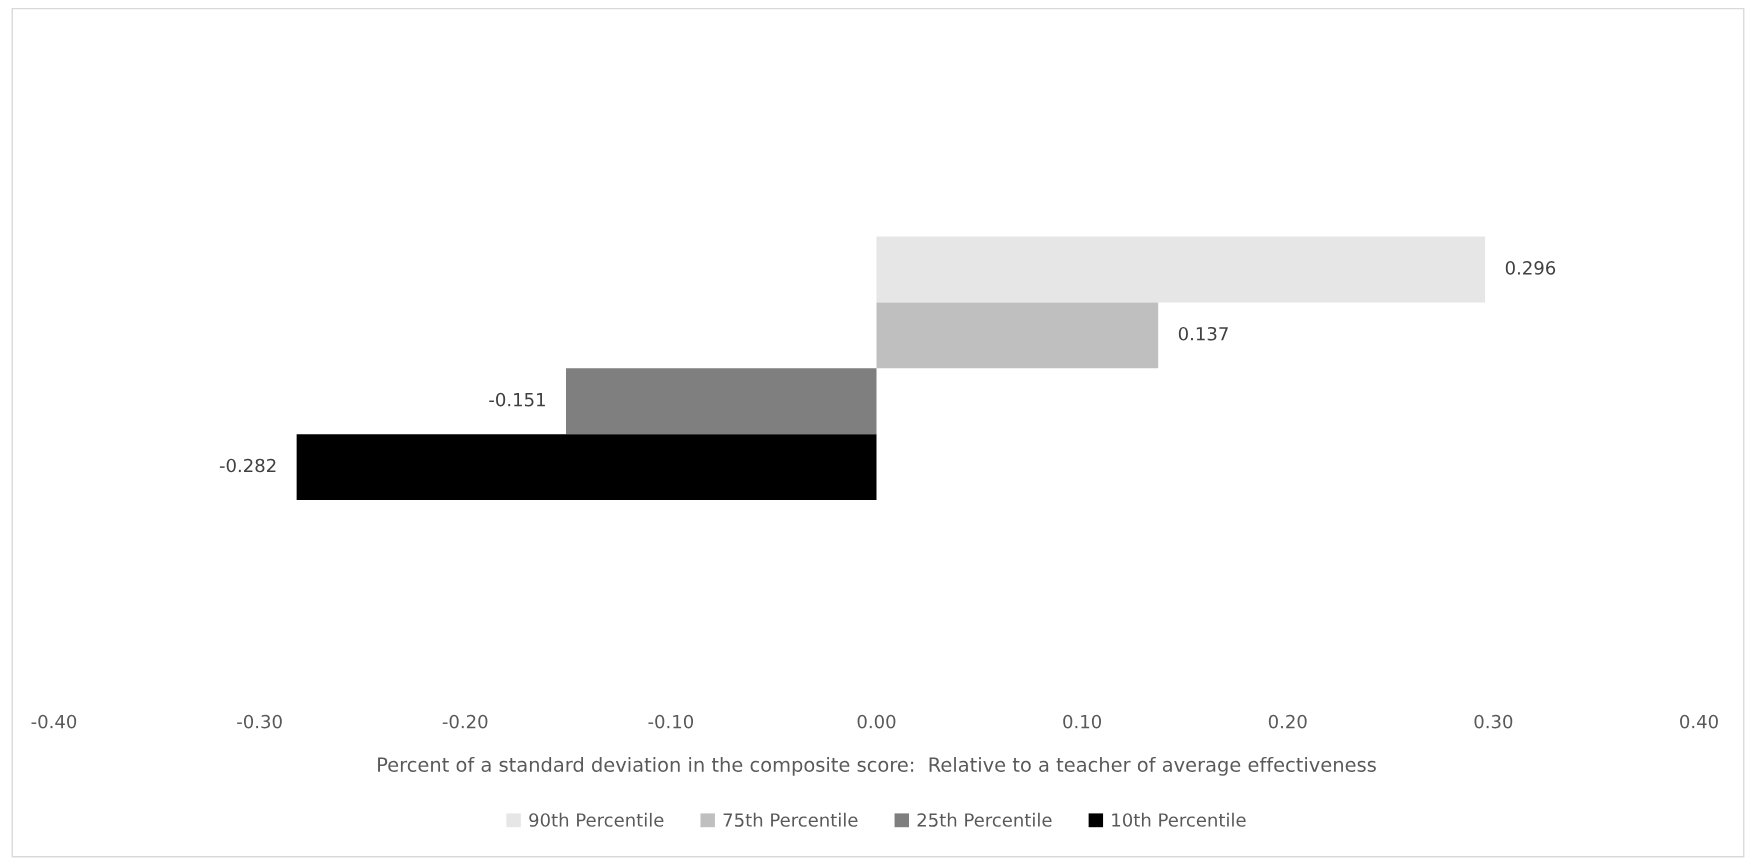 This screenshot has height=861, width=1749. I want to click on x-axis-title: Percent of a standard deviation in the composite score: Relative to a teacher of average effectiveness, so click(877, 766).